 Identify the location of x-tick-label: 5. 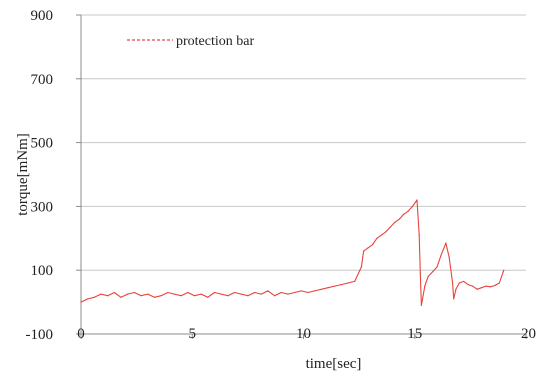
(193, 334).